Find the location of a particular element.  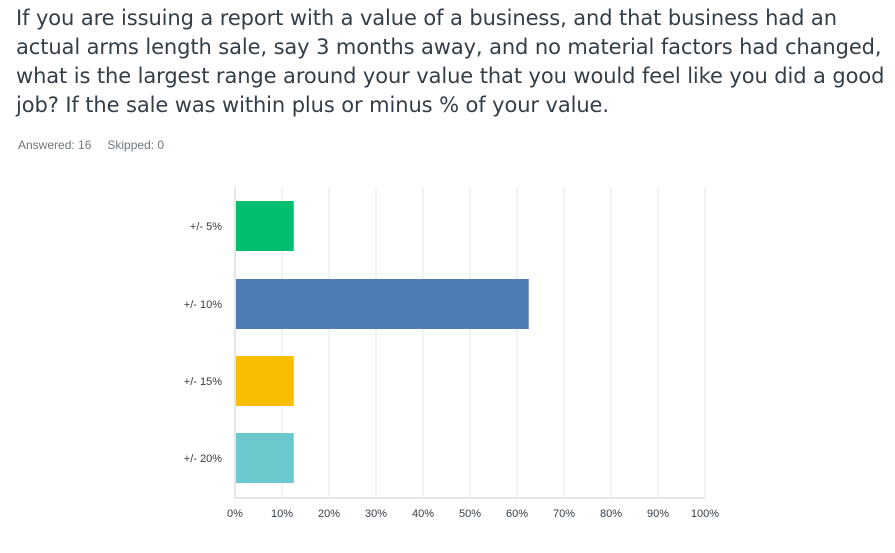

x-tick-label: 80% is located at coordinates (611, 514).